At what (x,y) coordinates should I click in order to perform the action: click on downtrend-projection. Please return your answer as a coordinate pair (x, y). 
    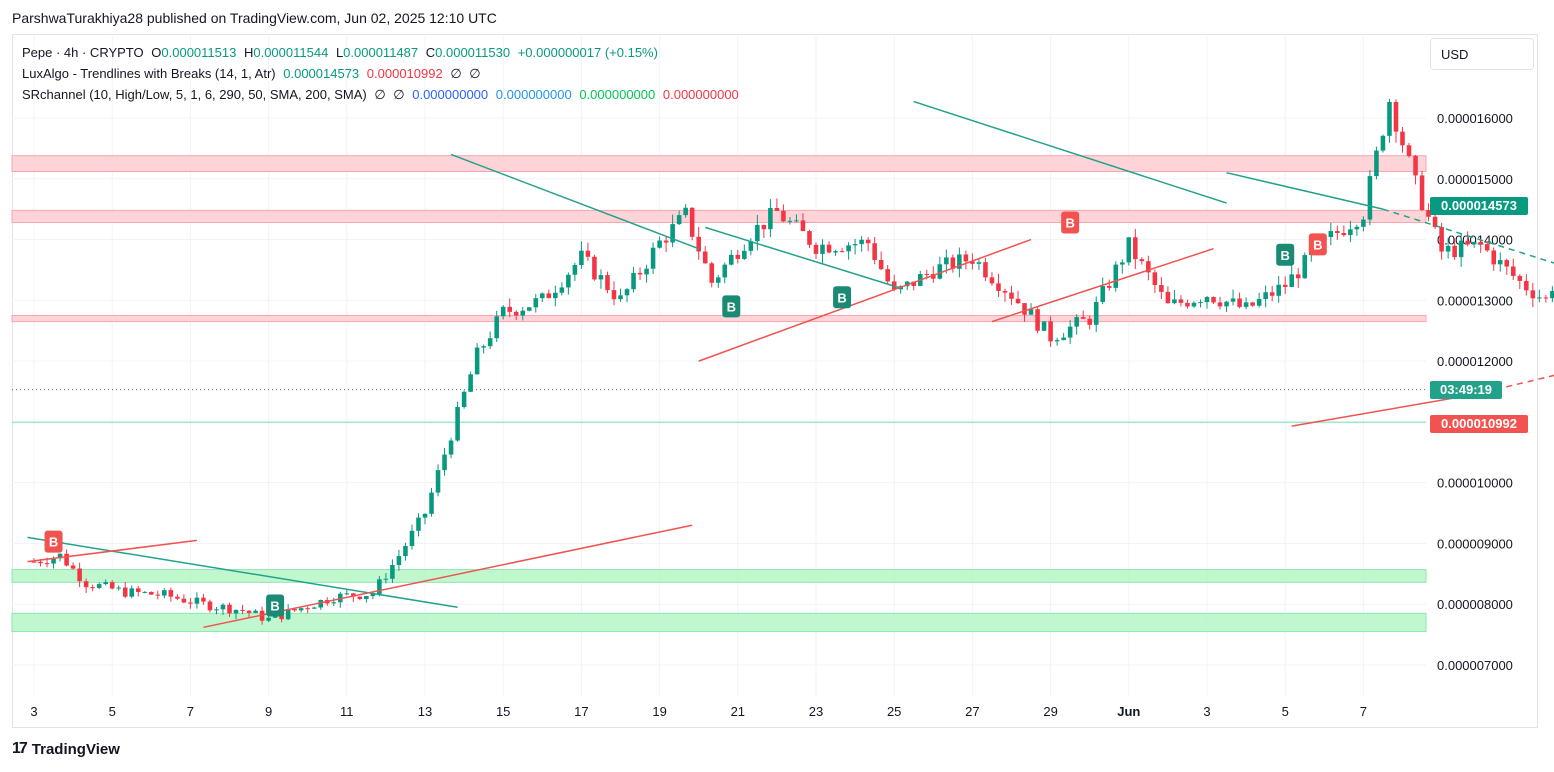
    Looking at the image, I should click on (1468, 236).